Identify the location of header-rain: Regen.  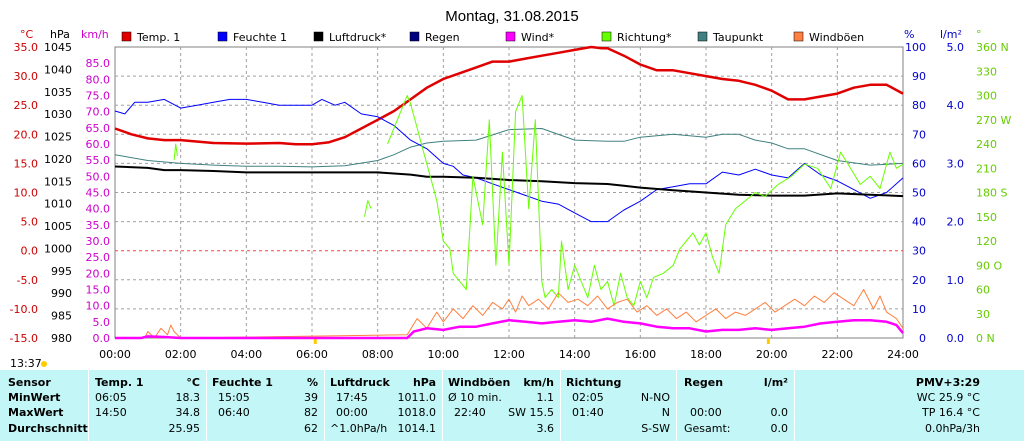
(704, 382).